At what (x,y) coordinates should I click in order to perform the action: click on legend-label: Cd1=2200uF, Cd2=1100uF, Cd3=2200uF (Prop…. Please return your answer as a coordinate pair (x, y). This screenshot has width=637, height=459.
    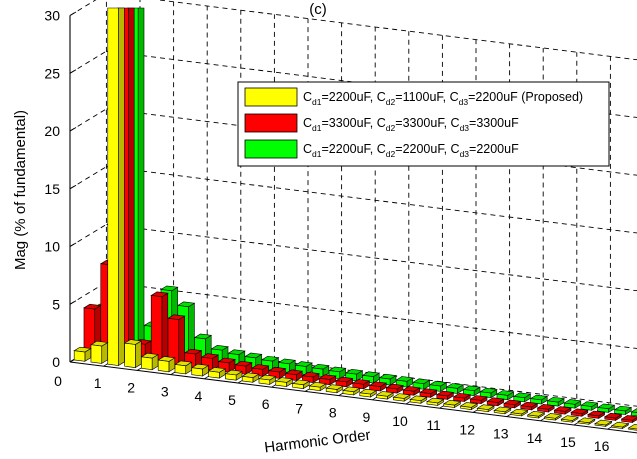
    Looking at the image, I should click on (443, 98).